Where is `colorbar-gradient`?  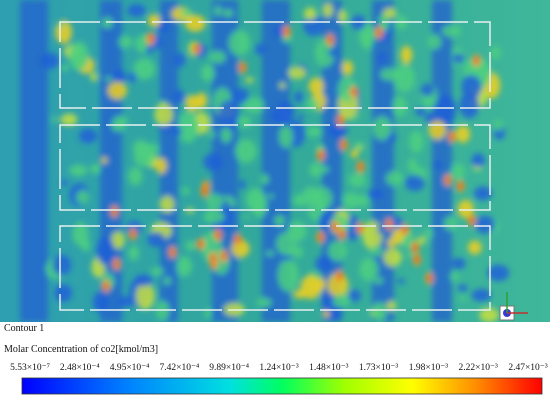 colorbar-gradient is located at coordinates (282, 386).